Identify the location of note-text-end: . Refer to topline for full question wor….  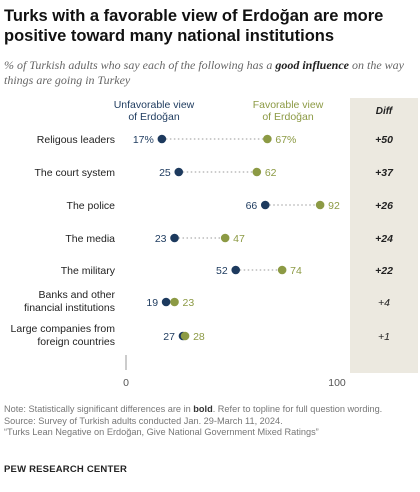
(297, 409).